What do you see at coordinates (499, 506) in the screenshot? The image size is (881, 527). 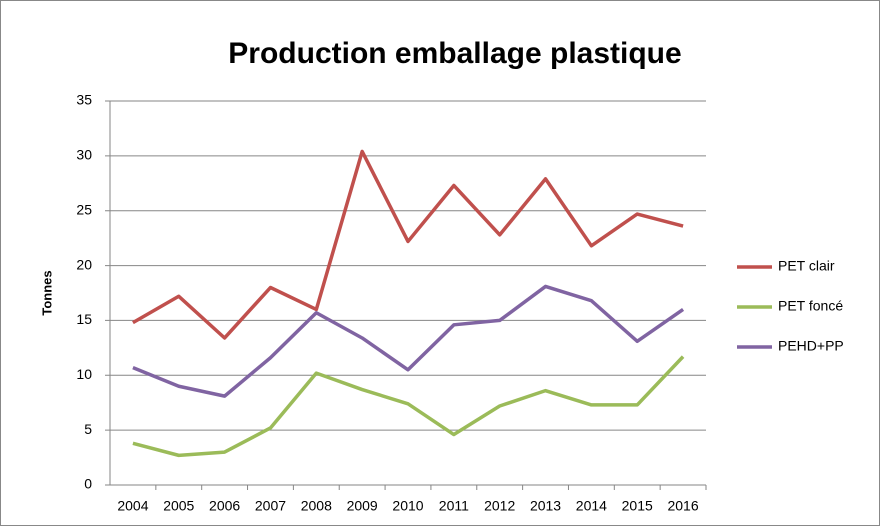 I see `x-tick-label: 2012` at bounding box center [499, 506].